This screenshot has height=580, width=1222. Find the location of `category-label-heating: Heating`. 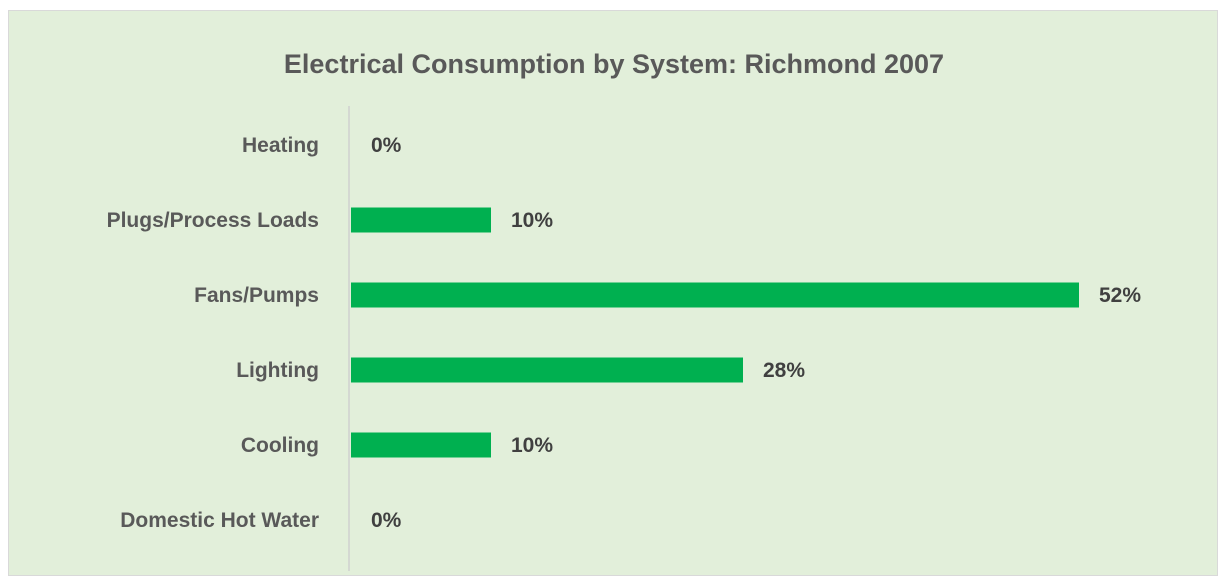

category-label-heating: Heating is located at coordinates (280, 145).